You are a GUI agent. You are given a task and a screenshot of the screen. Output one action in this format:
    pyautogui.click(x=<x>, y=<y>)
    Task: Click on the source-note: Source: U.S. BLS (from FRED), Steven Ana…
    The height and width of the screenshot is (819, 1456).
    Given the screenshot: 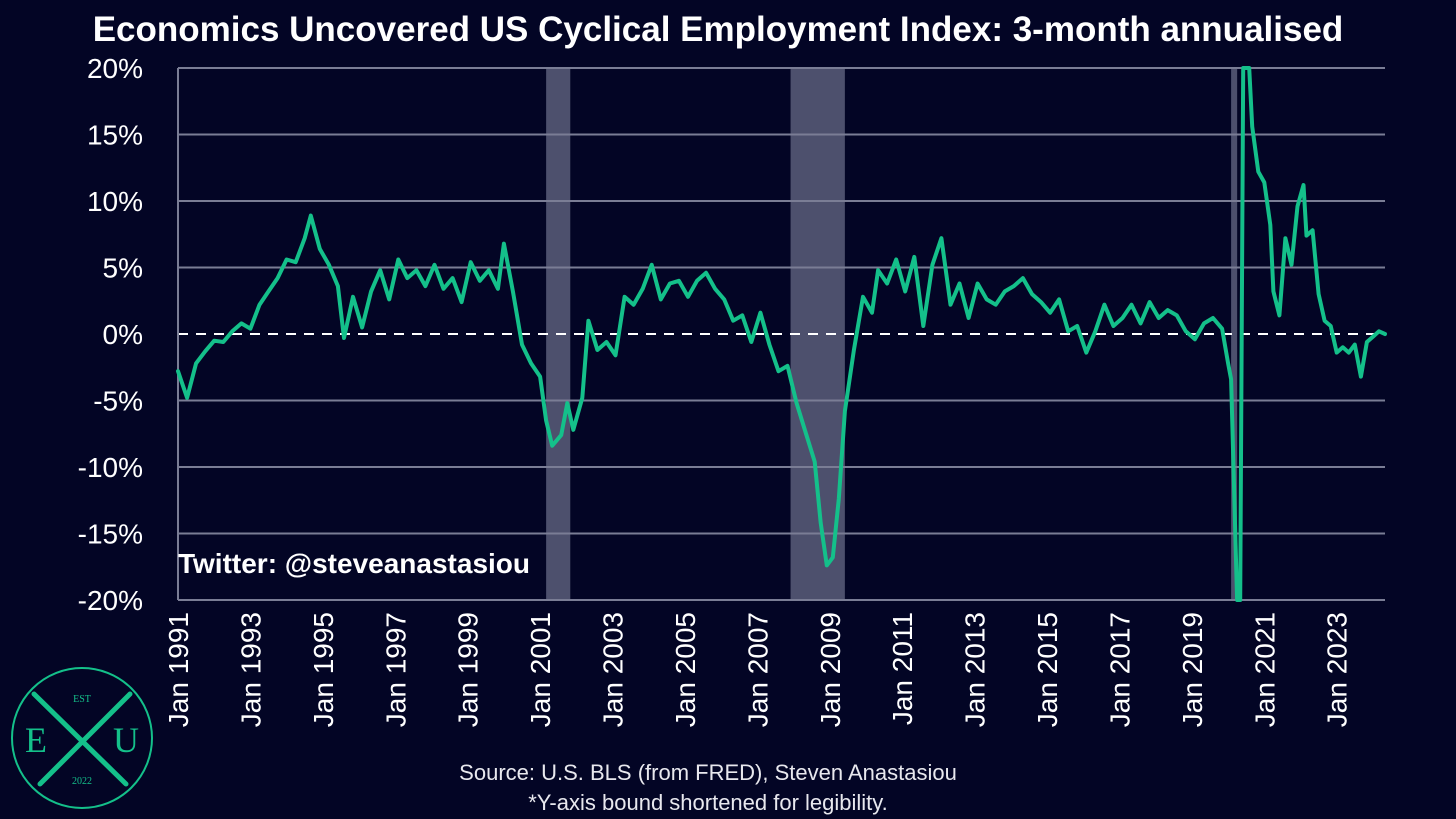 What is the action you would take?
    pyautogui.click(x=708, y=772)
    